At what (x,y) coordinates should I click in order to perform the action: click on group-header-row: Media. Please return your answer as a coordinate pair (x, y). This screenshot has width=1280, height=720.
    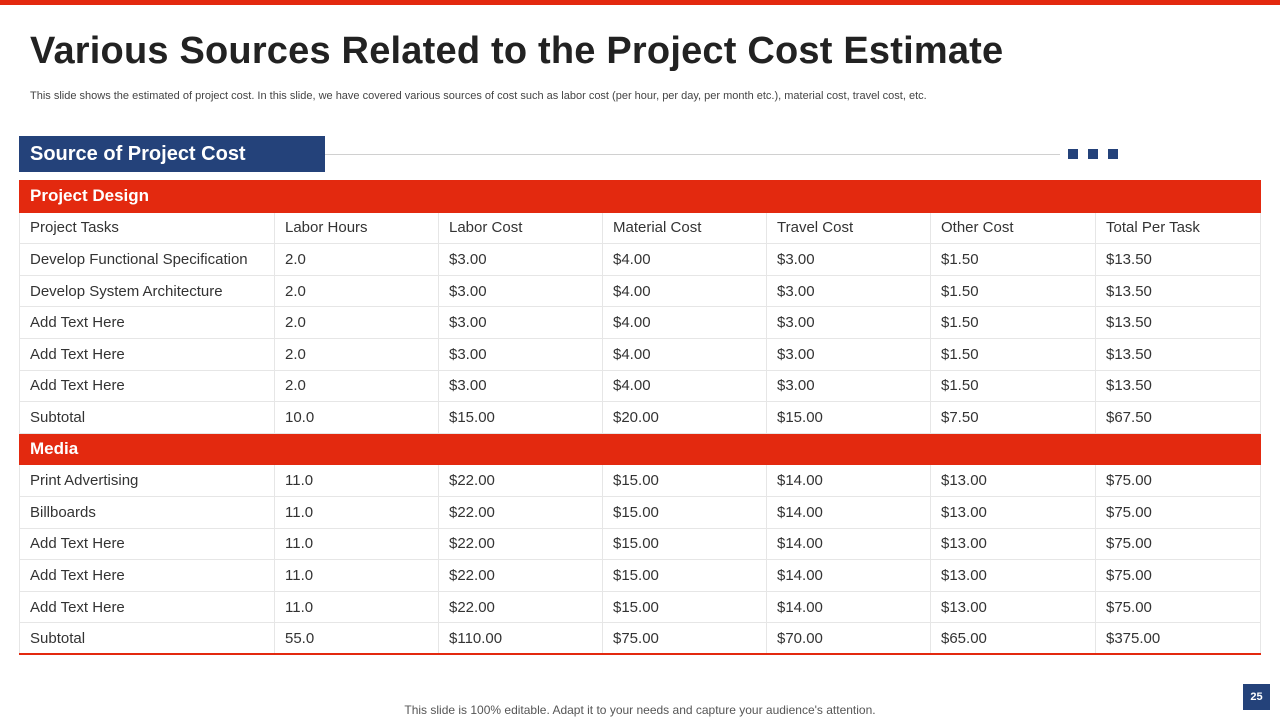
    Looking at the image, I should click on (640, 449).